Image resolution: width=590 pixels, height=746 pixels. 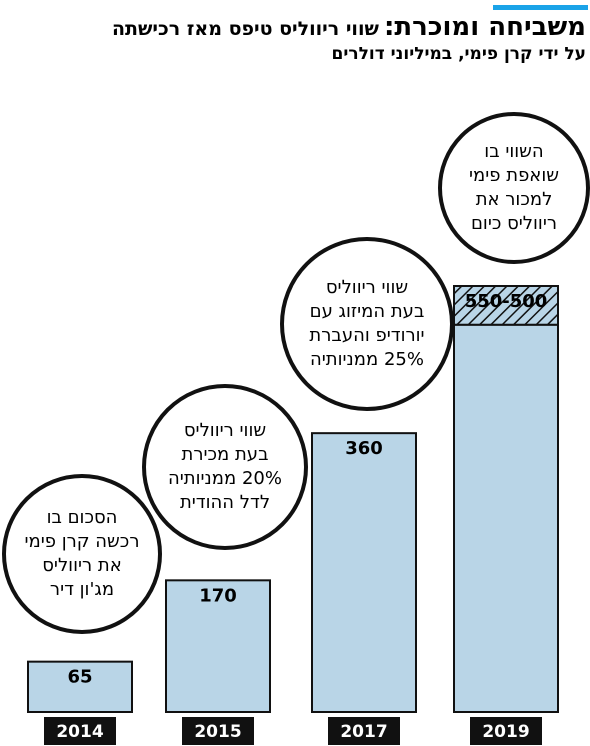 I want to click on accent-bar, so click(x=540, y=7).